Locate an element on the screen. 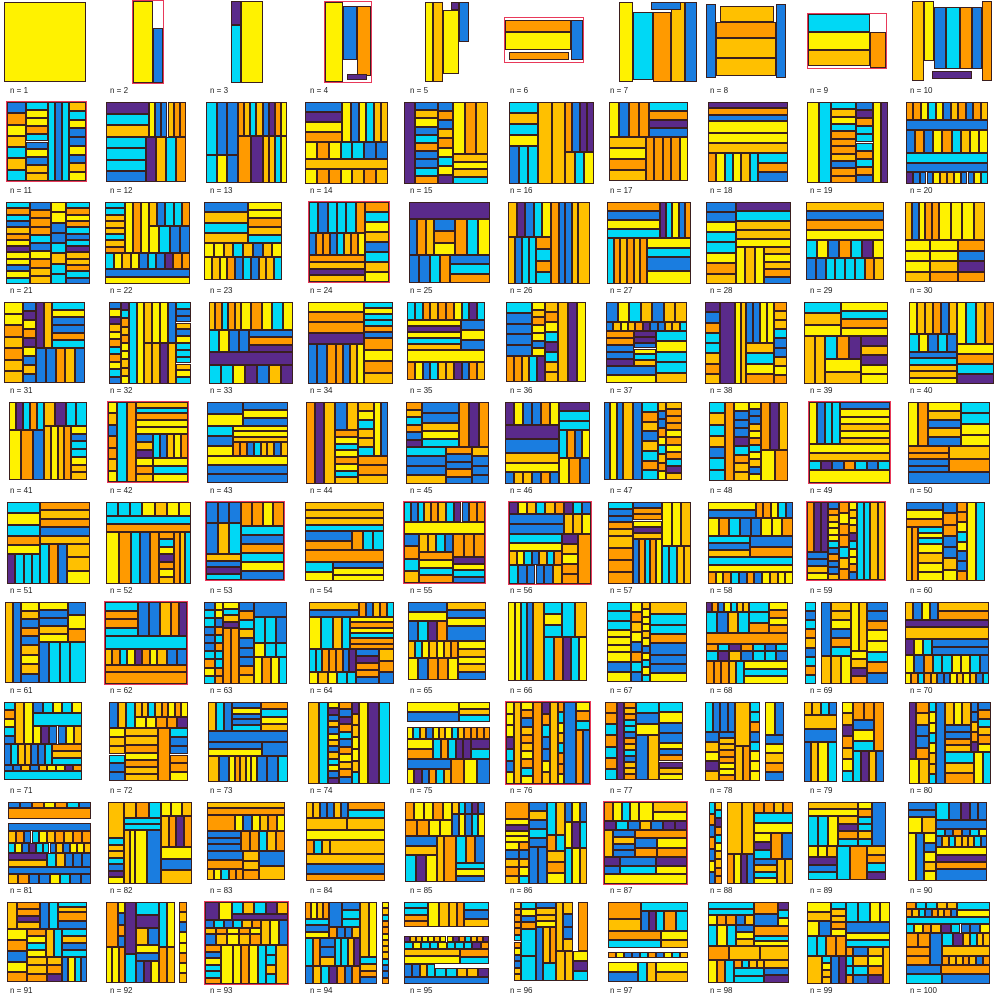 This screenshot has width=1000, height=1000. panel-label-number: 58 is located at coordinates (728, 590).